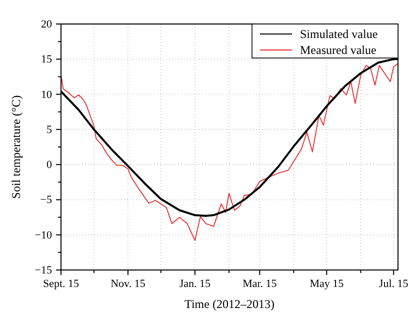 The height and width of the screenshot is (320, 418). What do you see at coordinates (339, 34) in the screenshot?
I see `legend-label: Simulated value` at bounding box center [339, 34].